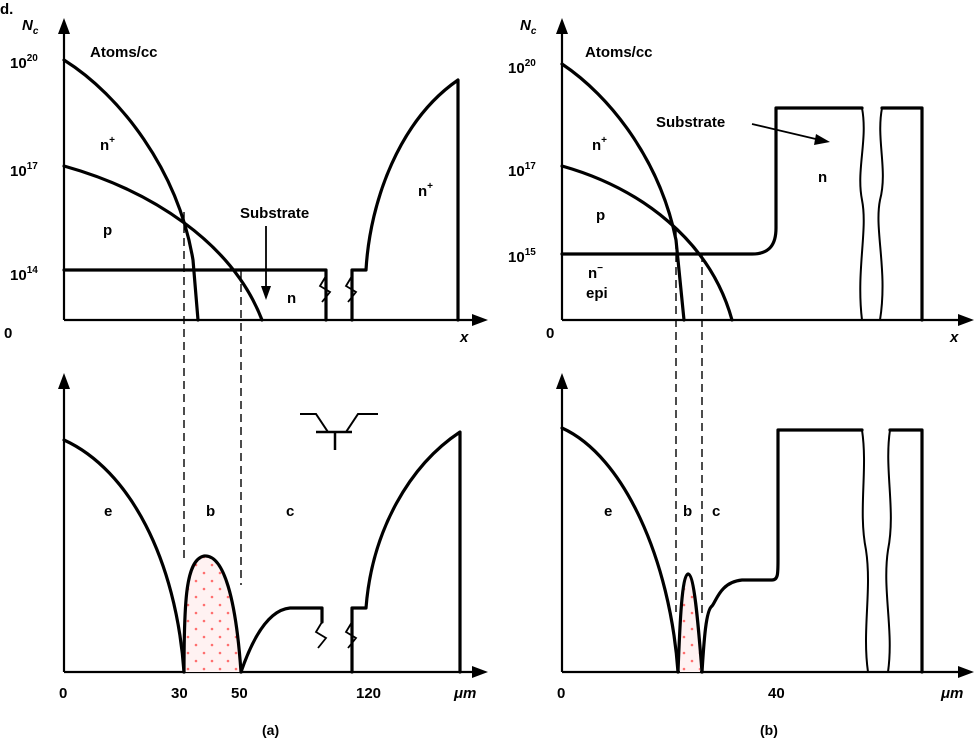 The width and height of the screenshot is (977, 740). What do you see at coordinates (107, 230) in the screenshot?
I see `panel-a-region-p: p` at bounding box center [107, 230].